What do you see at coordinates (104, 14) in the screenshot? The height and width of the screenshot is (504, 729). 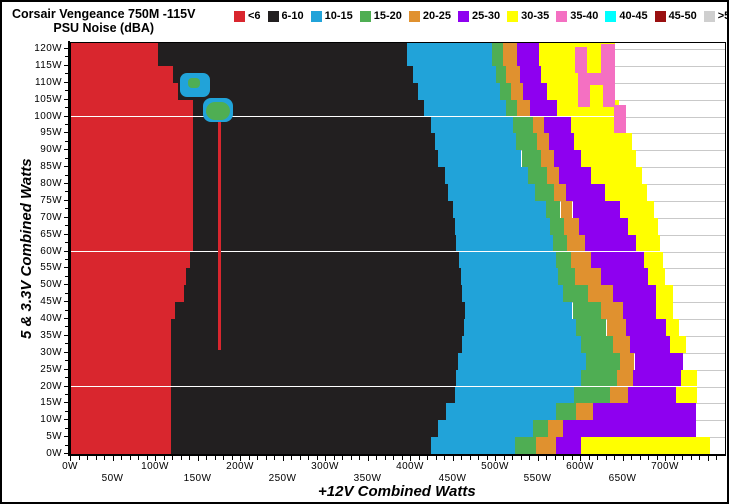 I see `chart-title-line1: Corsair Vengeance 750M -115V` at bounding box center [104, 14].